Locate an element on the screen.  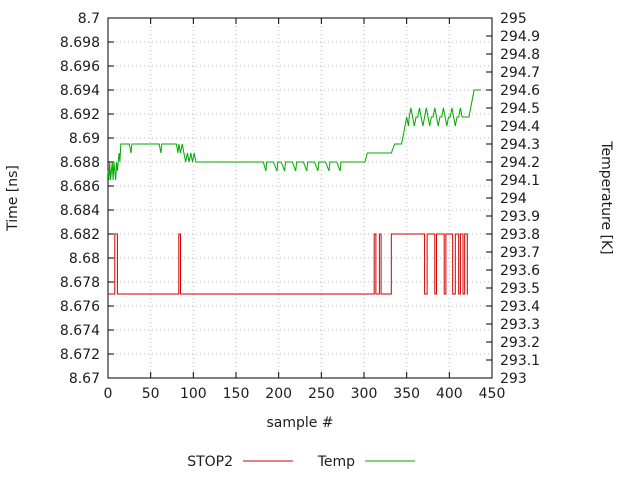
y-left-tick-label: 8.68 is located at coordinates (84, 259).